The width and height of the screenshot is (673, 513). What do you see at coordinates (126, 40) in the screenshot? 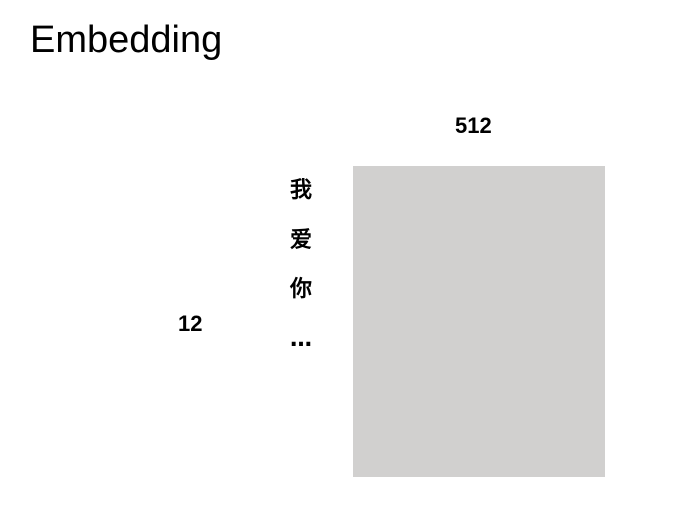
I see `diagram-title: Embedding` at bounding box center [126, 40].